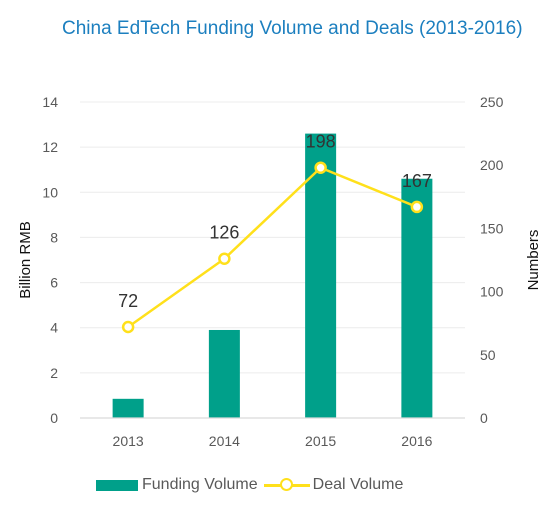  What do you see at coordinates (25, 260) in the screenshot?
I see `y-left-axis-title: Billion RMB` at bounding box center [25, 260].